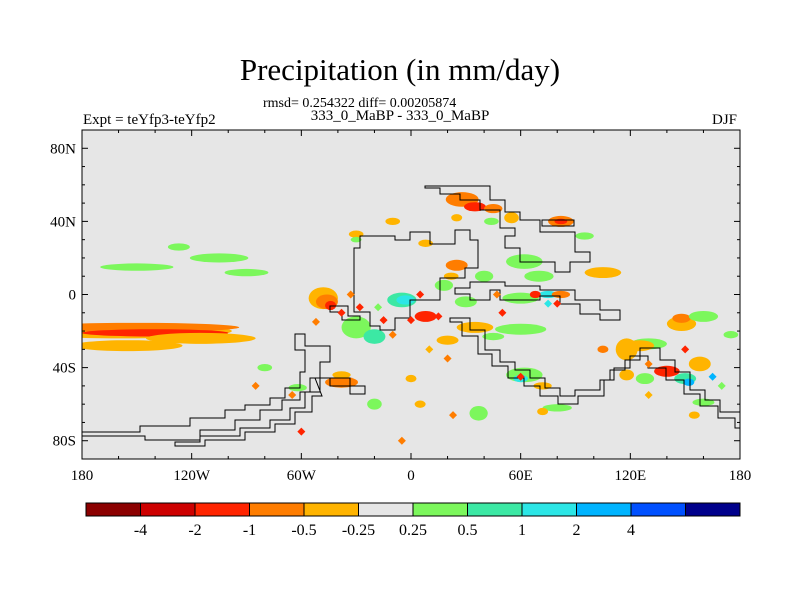  I want to click on colorbar-label: 1, so click(522, 530).